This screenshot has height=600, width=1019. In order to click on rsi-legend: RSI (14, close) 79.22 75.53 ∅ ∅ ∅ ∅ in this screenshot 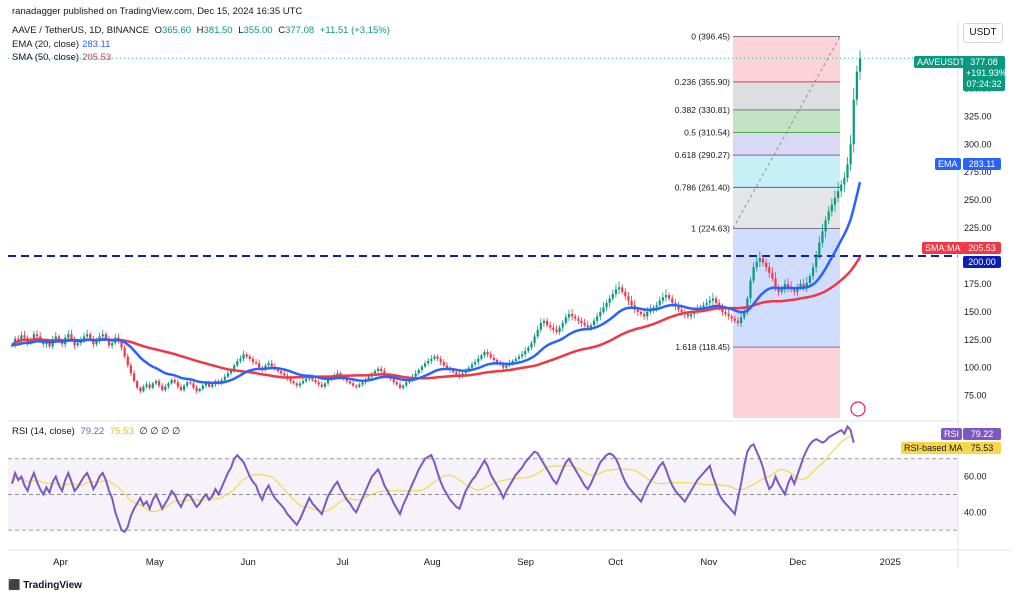, I will do `click(97, 431)`.